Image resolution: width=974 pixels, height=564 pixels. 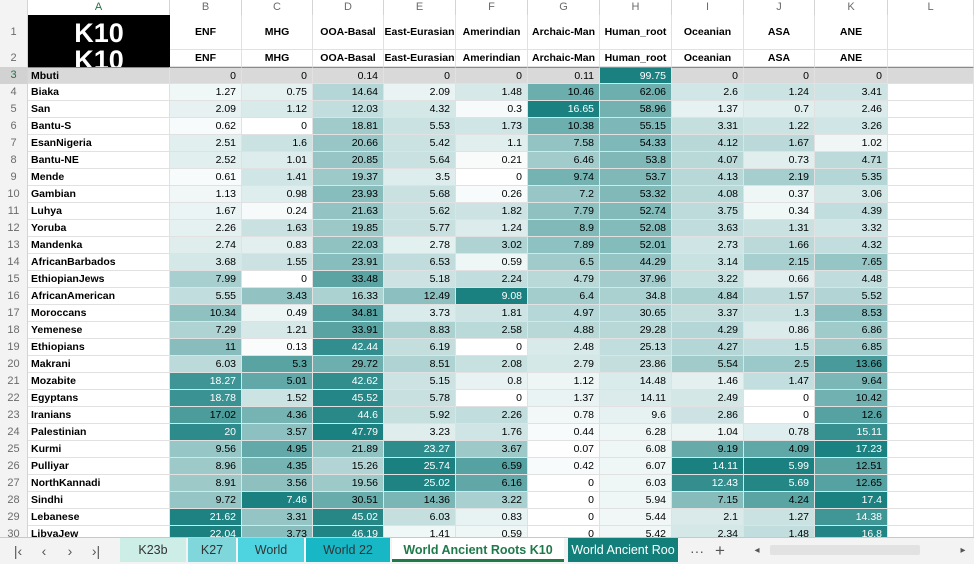 What do you see at coordinates (851, 483) in the screenshot?
I see `data-cell: 12.65` at bounding box center [851, 483].